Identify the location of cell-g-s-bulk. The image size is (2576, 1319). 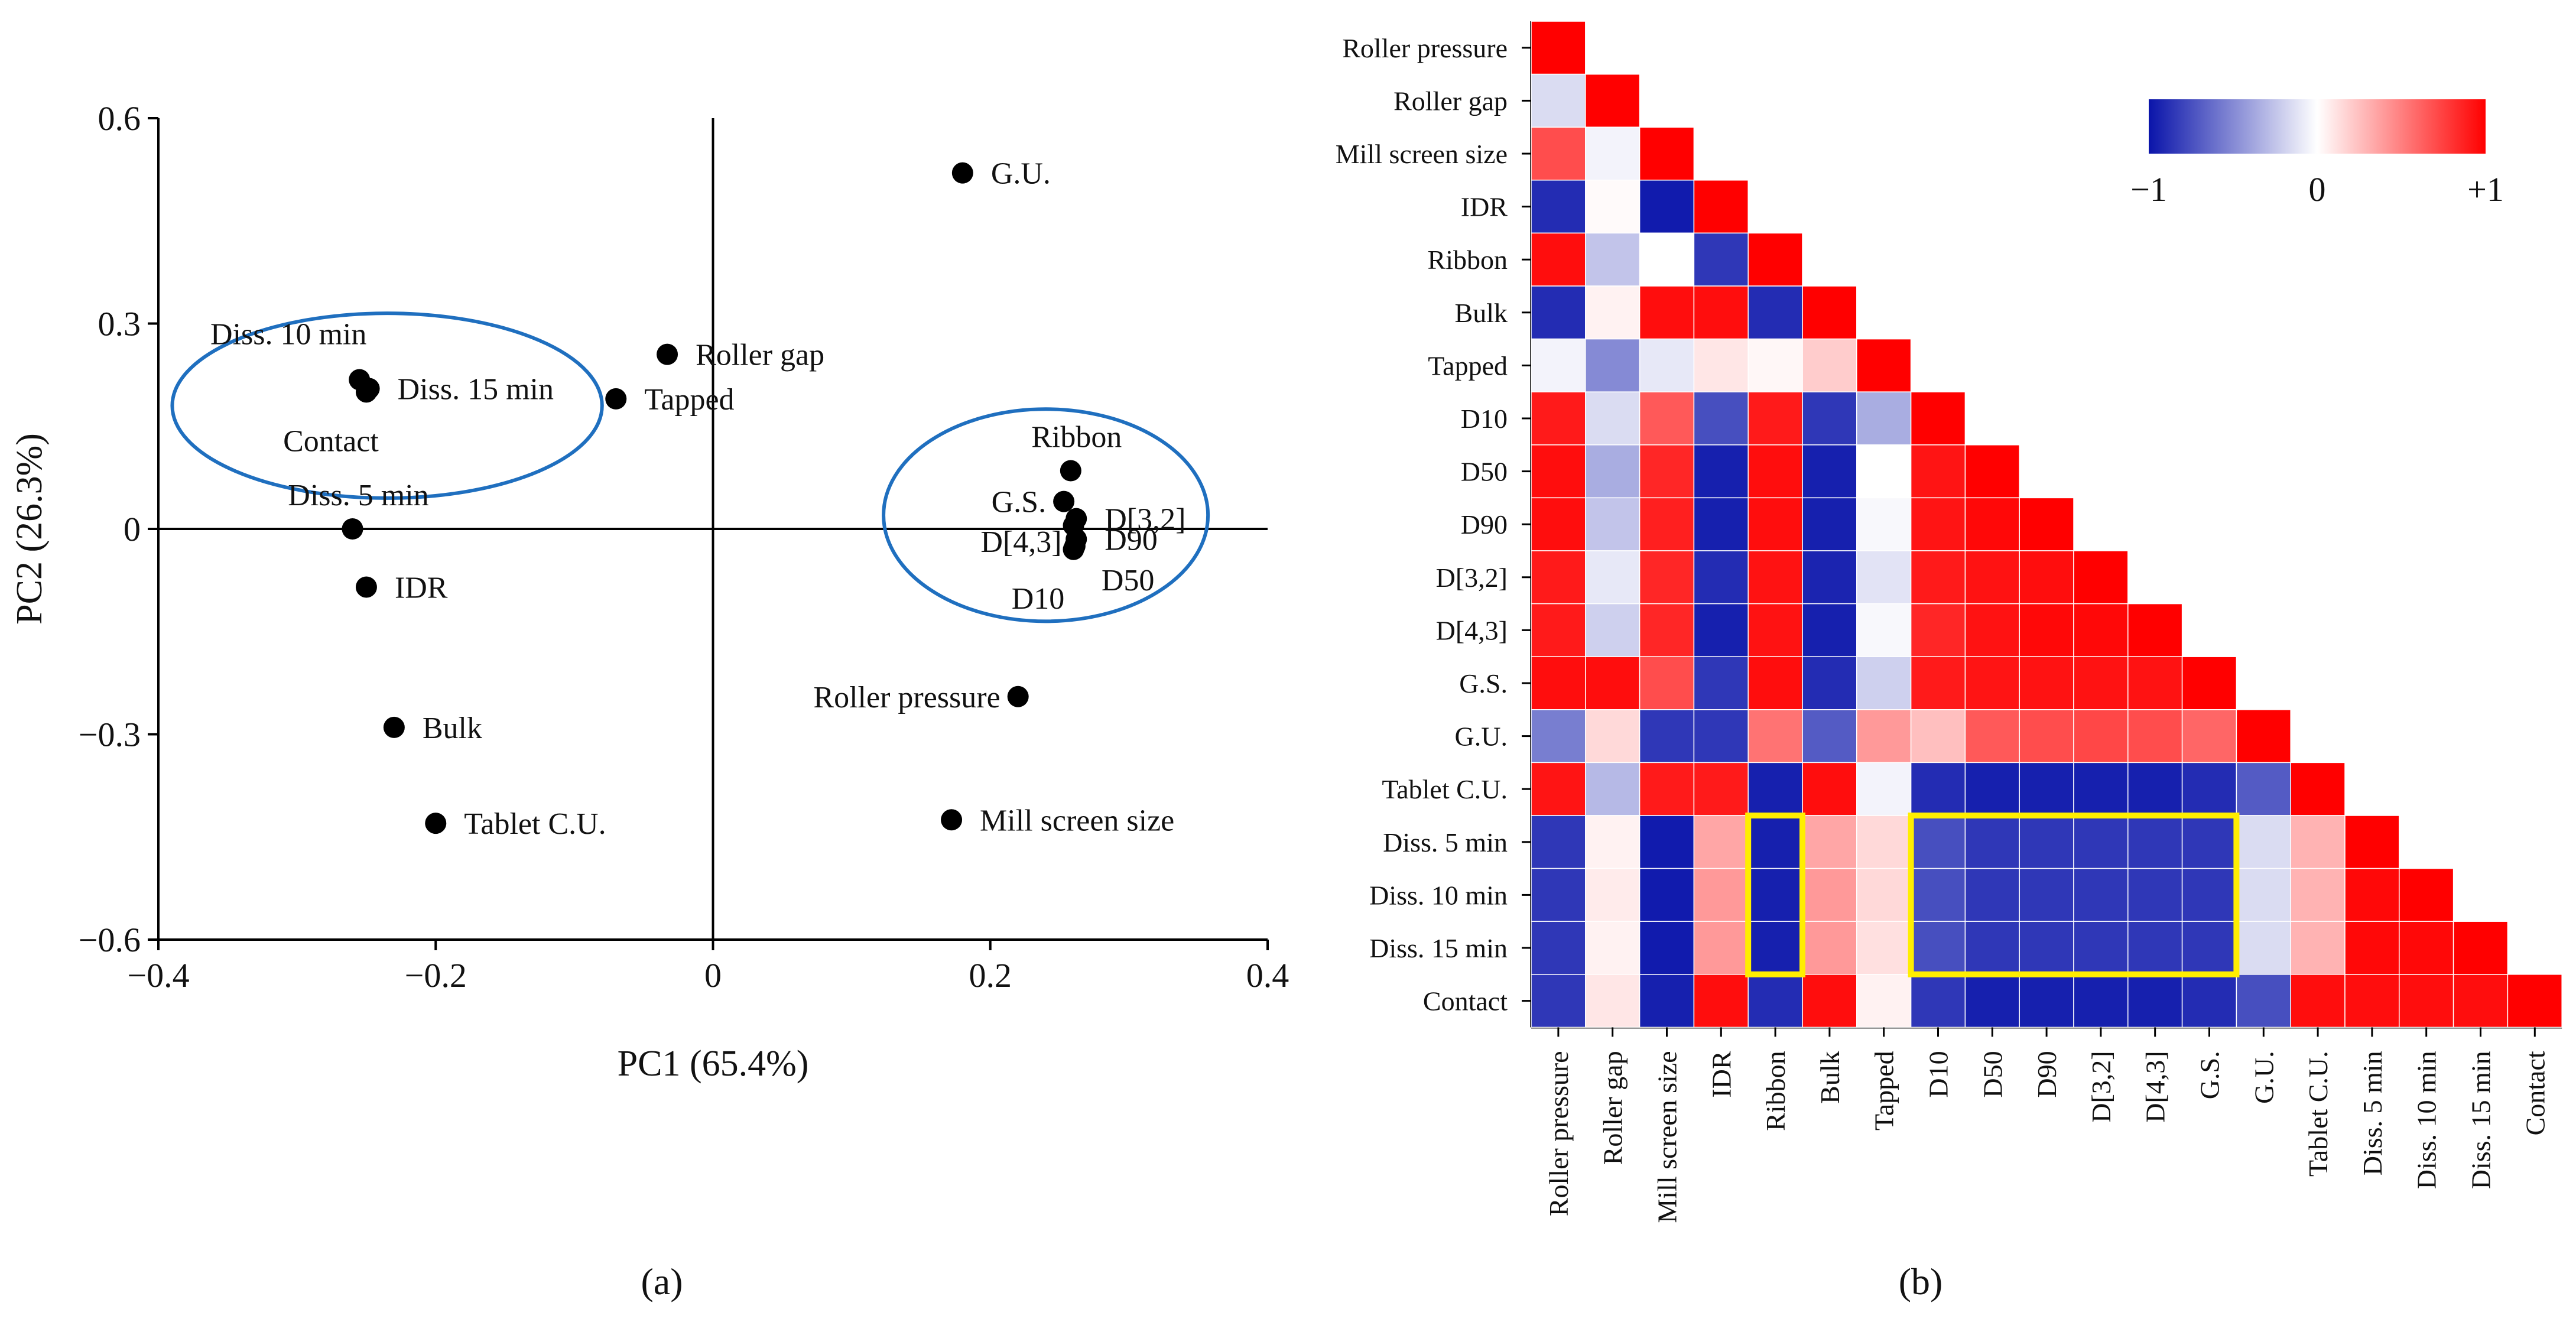
(1829, 683).